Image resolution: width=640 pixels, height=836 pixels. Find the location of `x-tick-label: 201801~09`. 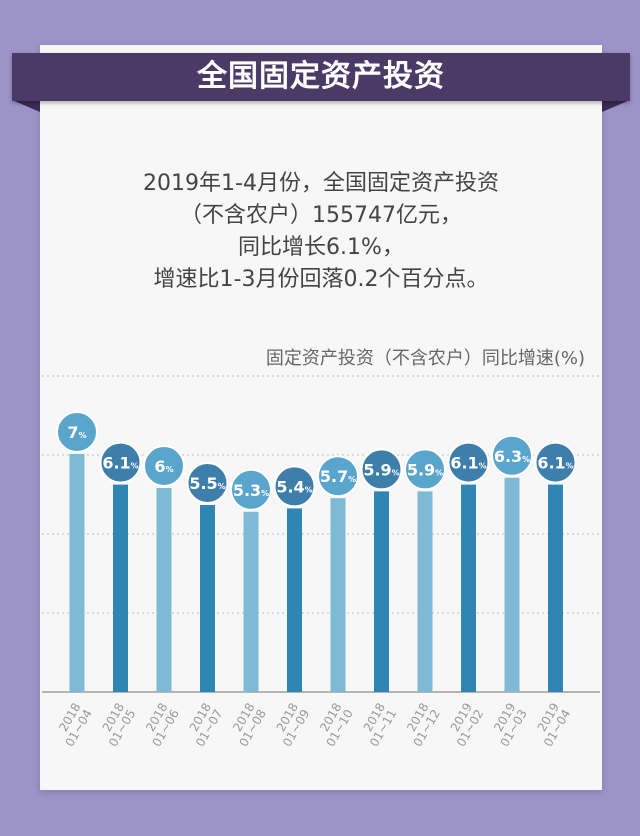

x-tick-label: 201801~09 is located at coordinates (291, 725).